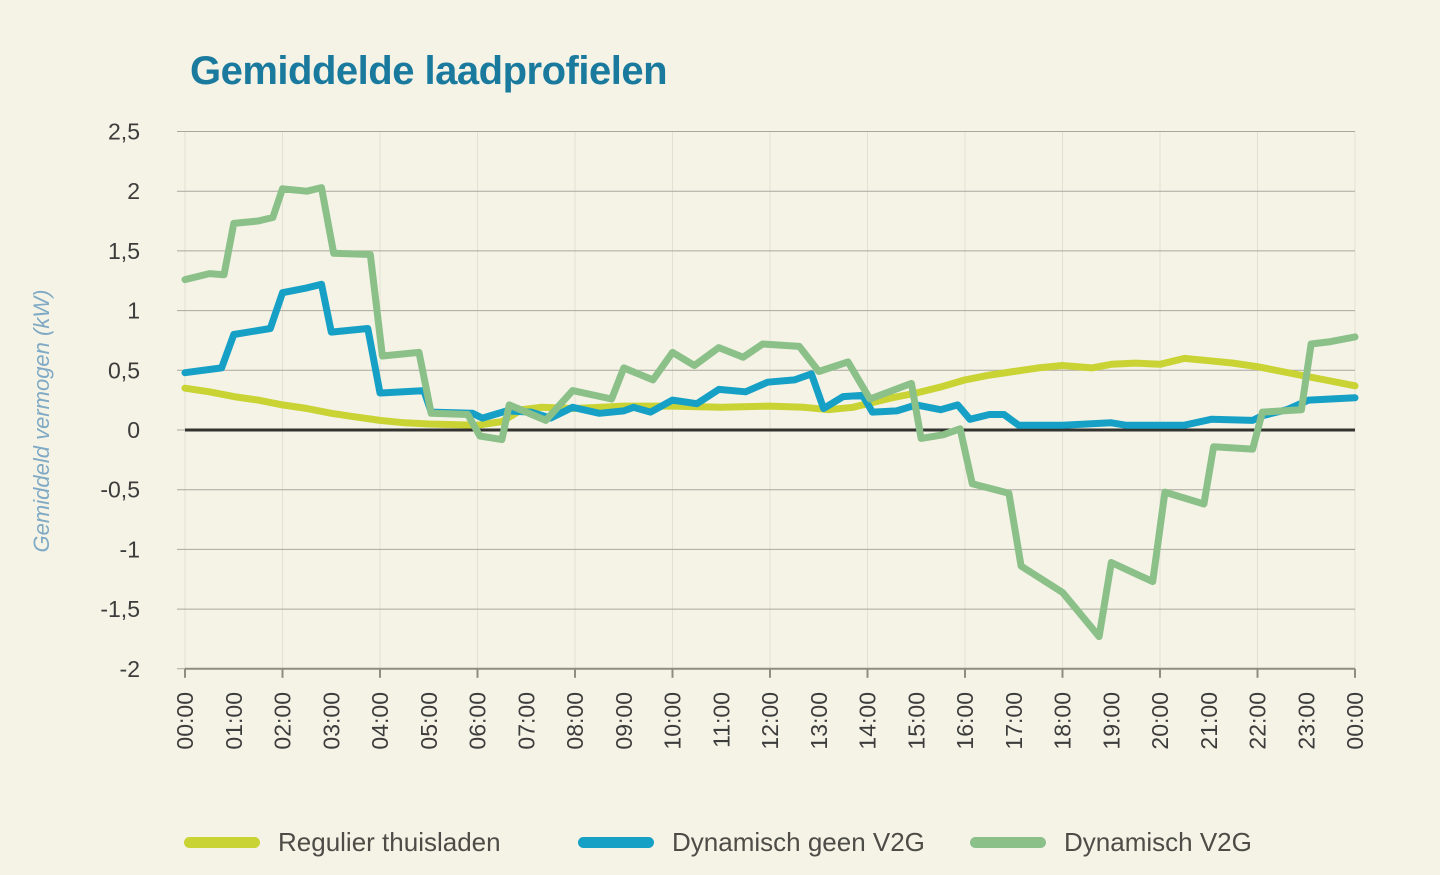 This screenshot has width=1440, height=875. Describe the element at coordinates (770, 391) in the screenshot. I see `series-line-regulier-thuisladen` at that location.